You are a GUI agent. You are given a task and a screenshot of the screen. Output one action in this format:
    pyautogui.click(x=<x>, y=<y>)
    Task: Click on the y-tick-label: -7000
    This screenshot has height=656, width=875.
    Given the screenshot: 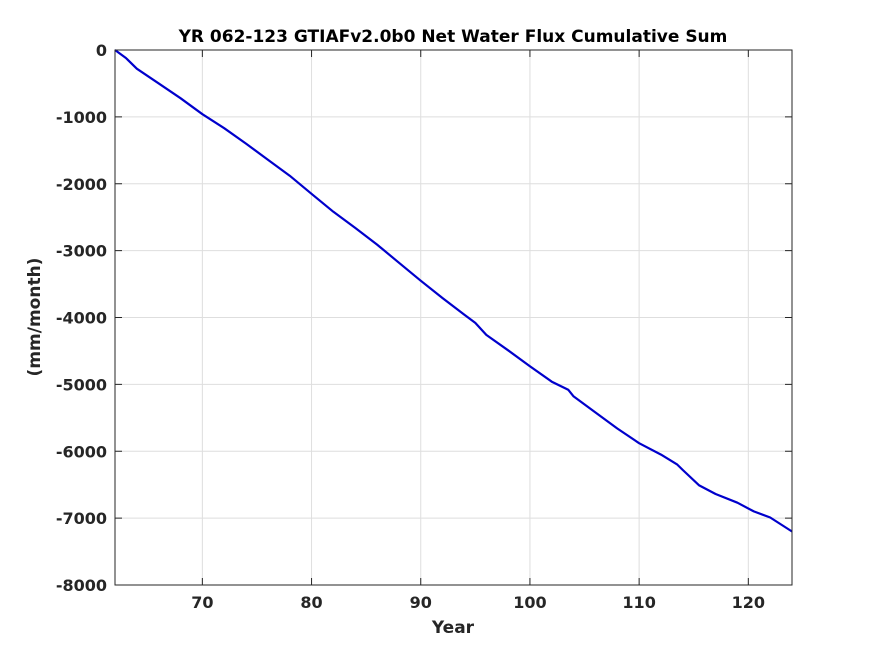 What is the action you would take?
    pyautogui.click(x=81, y=518)
    